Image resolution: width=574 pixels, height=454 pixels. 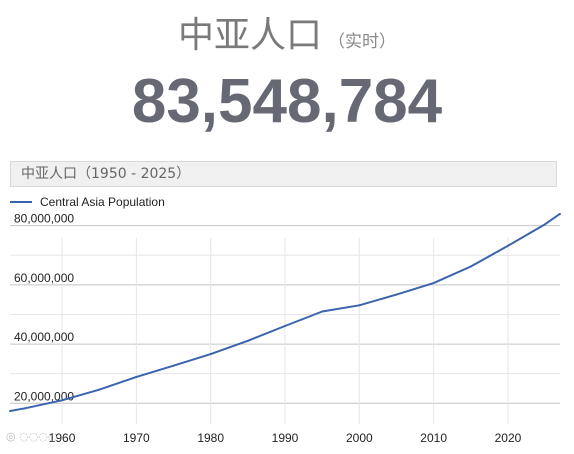 What do you see at coordinates (283, 174) in the screenshot?
I see `chart-header: 中亚人口（1950 - 2025）` at bounding box center [283, 174].